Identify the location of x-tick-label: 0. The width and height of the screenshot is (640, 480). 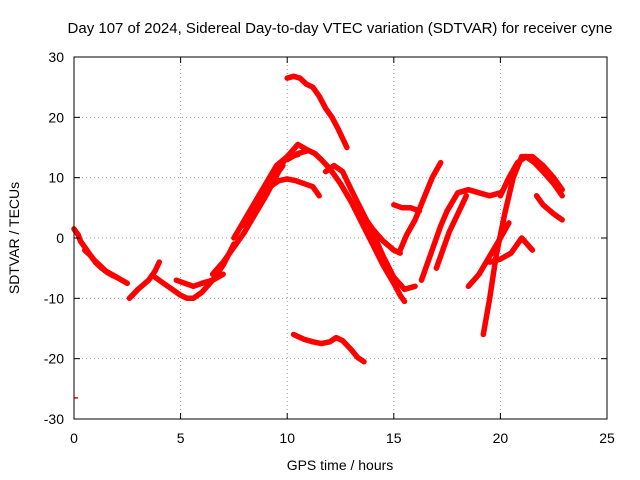
(74, 438).